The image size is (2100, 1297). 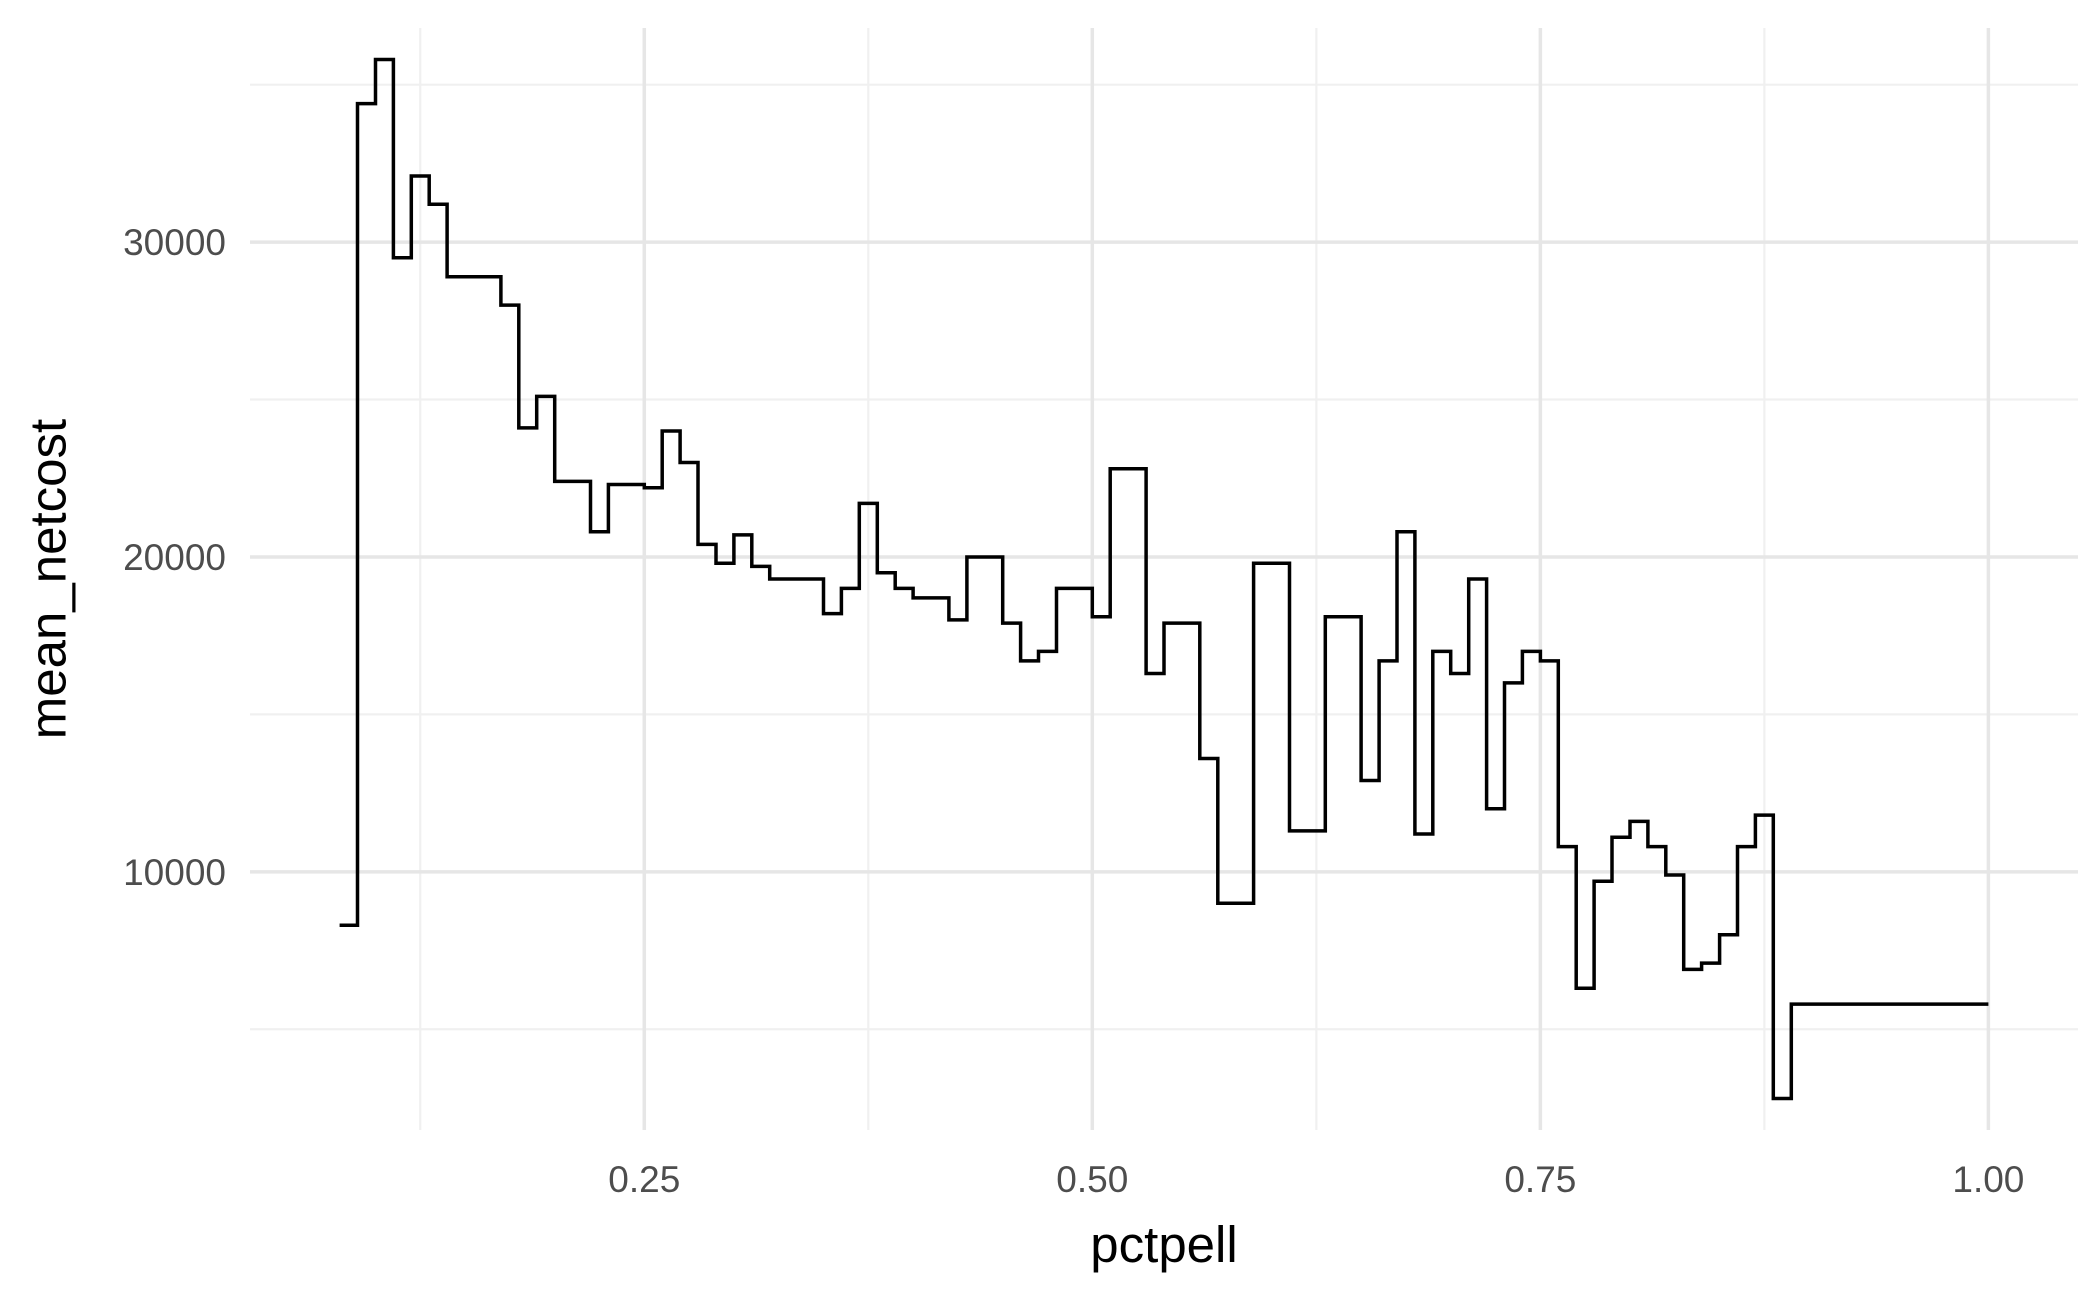 I want to click on x-tick-label-2: 0.75, so click(x=1540, y=1179).